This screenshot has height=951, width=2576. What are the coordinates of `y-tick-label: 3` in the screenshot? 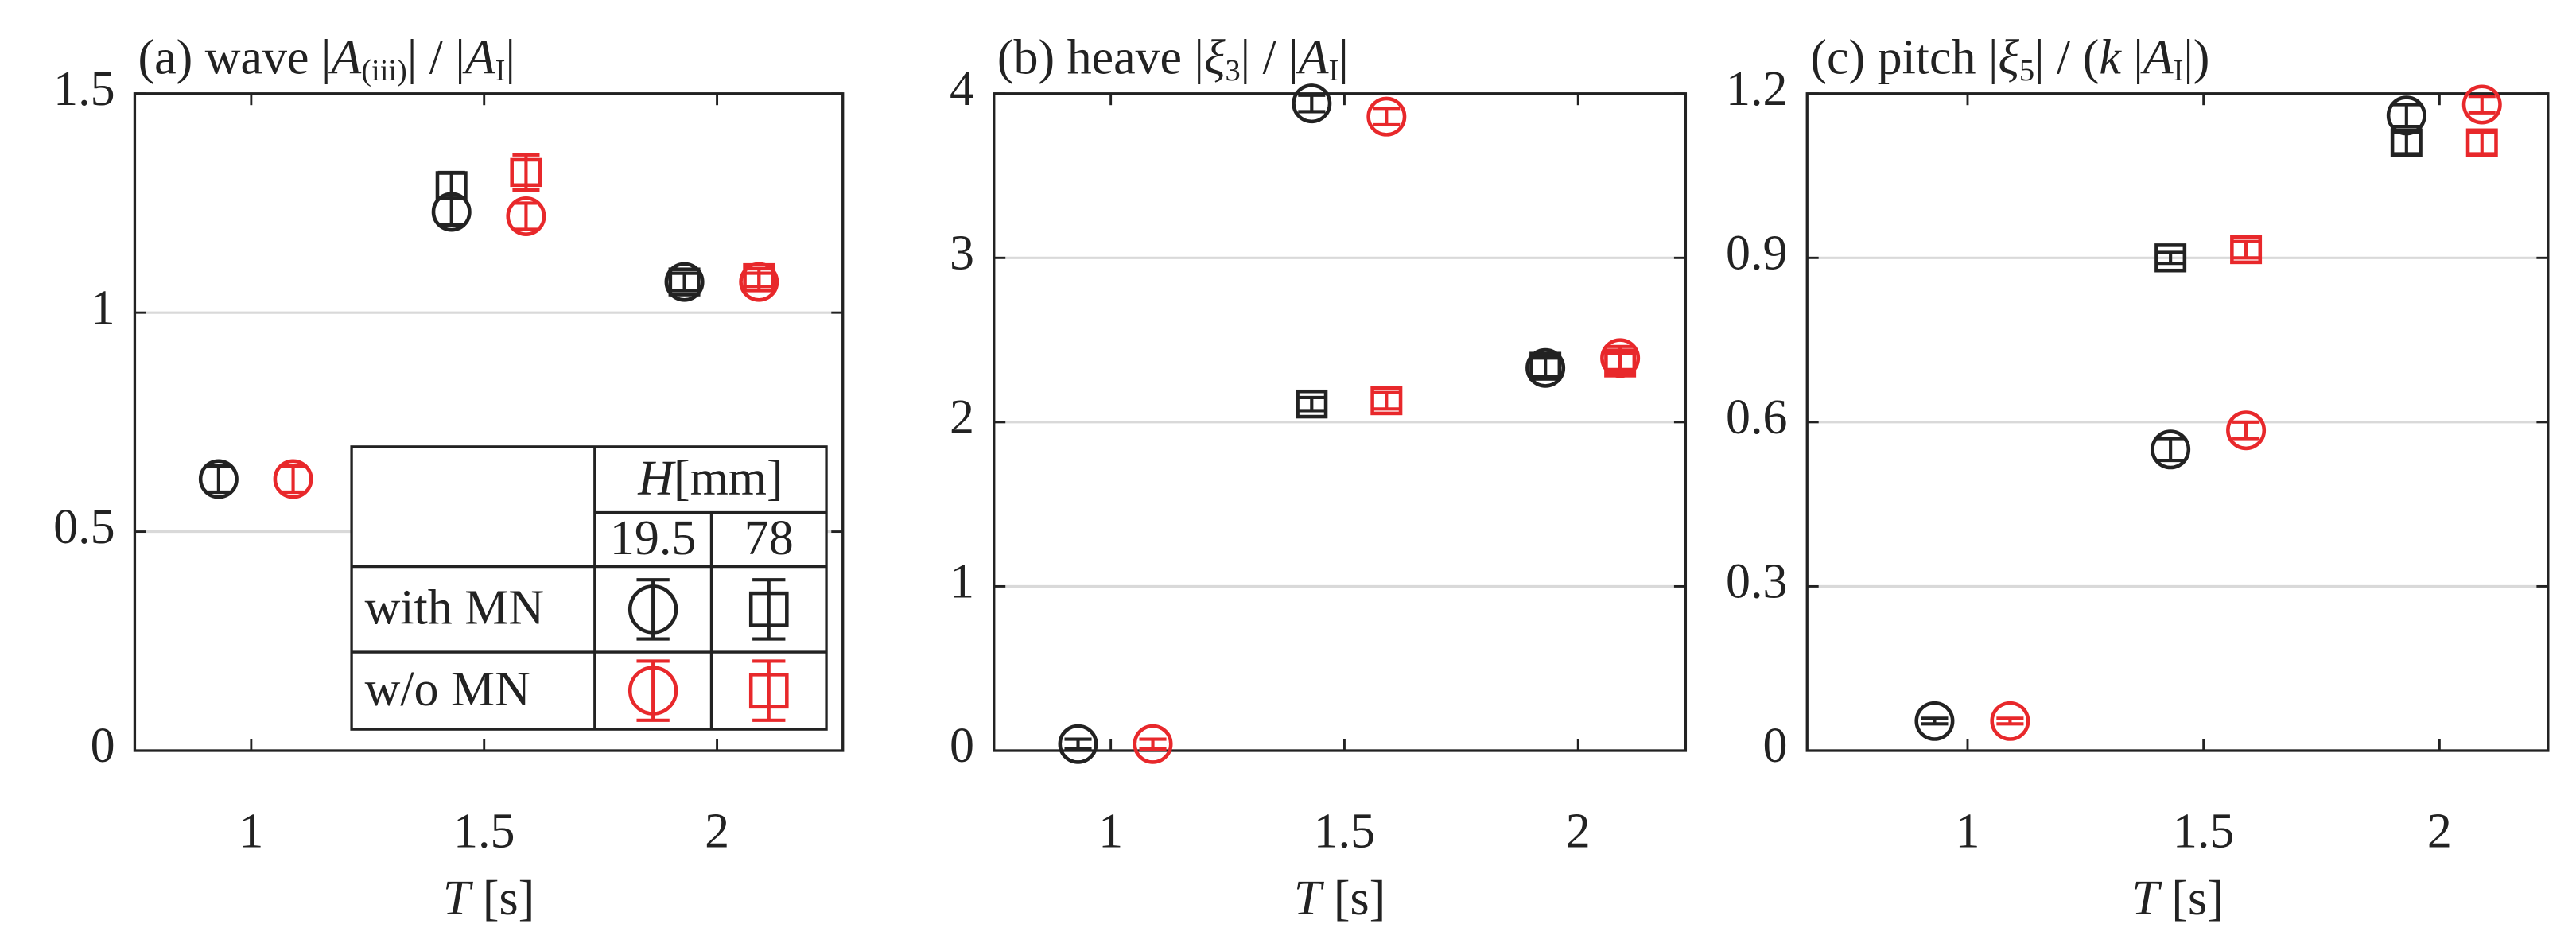 It's located at (962, 254).